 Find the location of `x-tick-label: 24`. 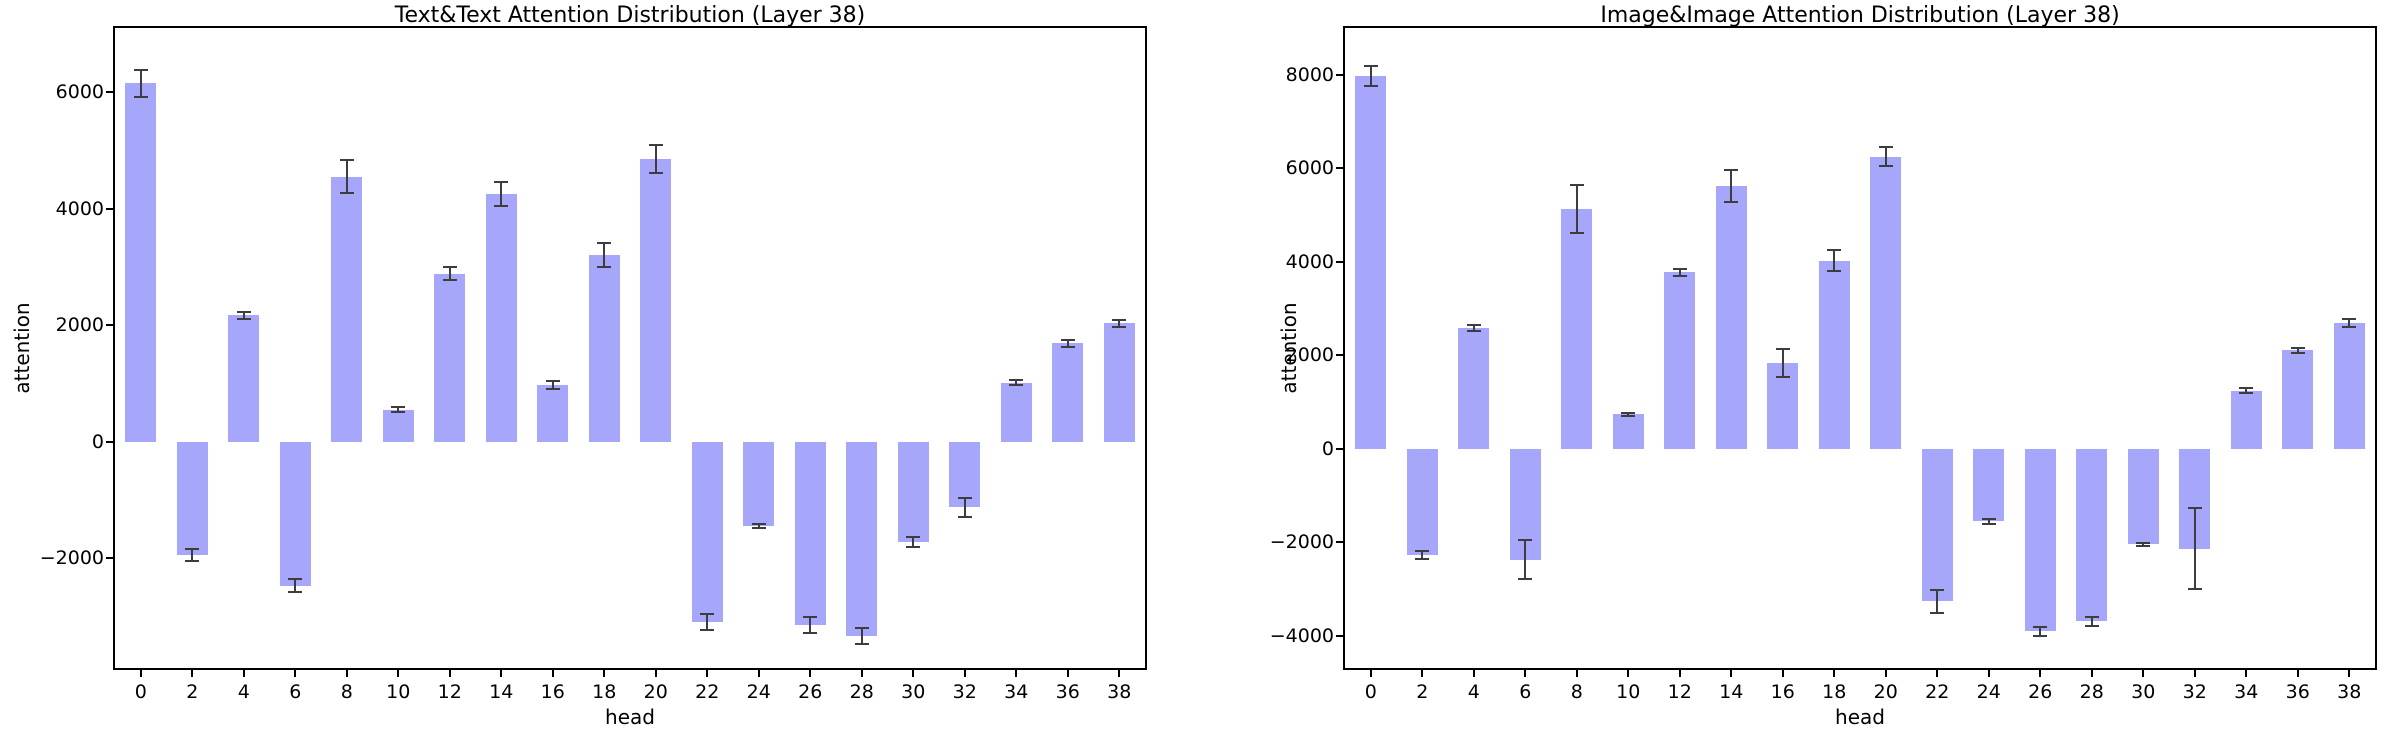

x-tick-label: 24 is located at coordinates (1988, 692).